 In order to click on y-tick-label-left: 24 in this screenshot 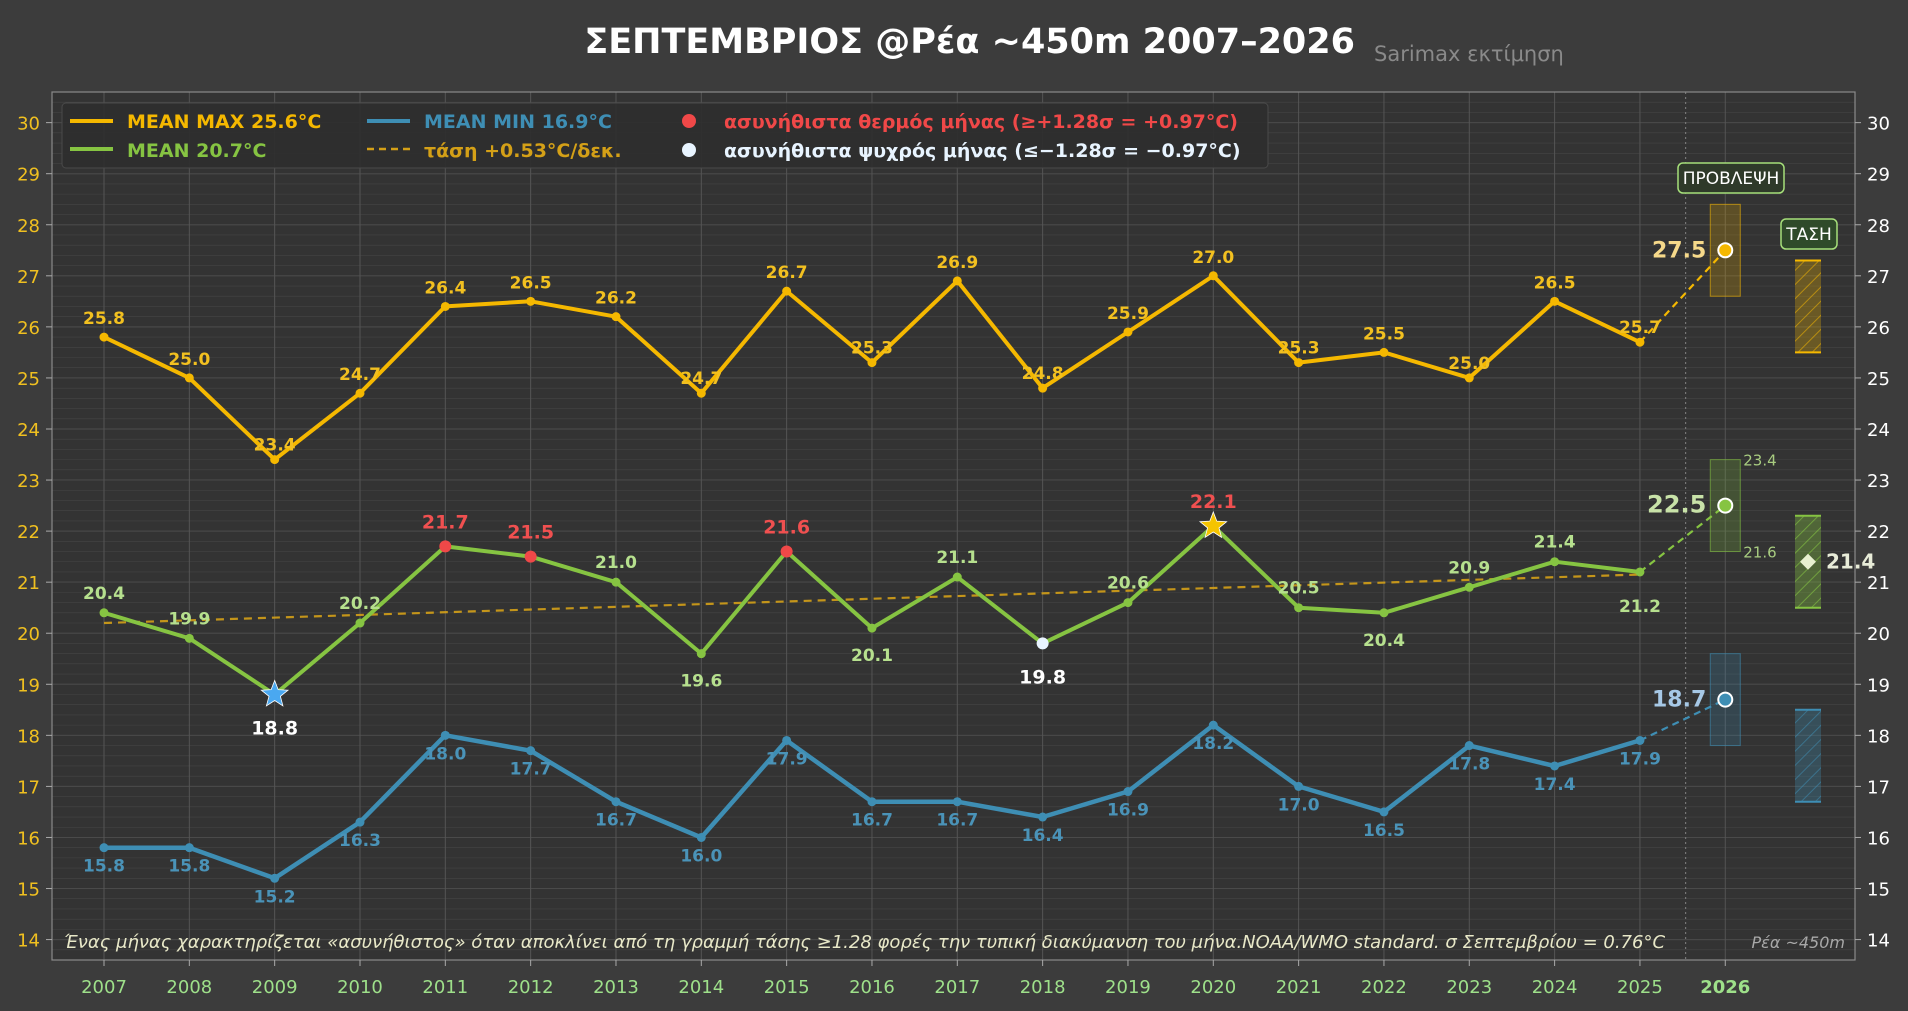, I will do `click(28, 430)`.